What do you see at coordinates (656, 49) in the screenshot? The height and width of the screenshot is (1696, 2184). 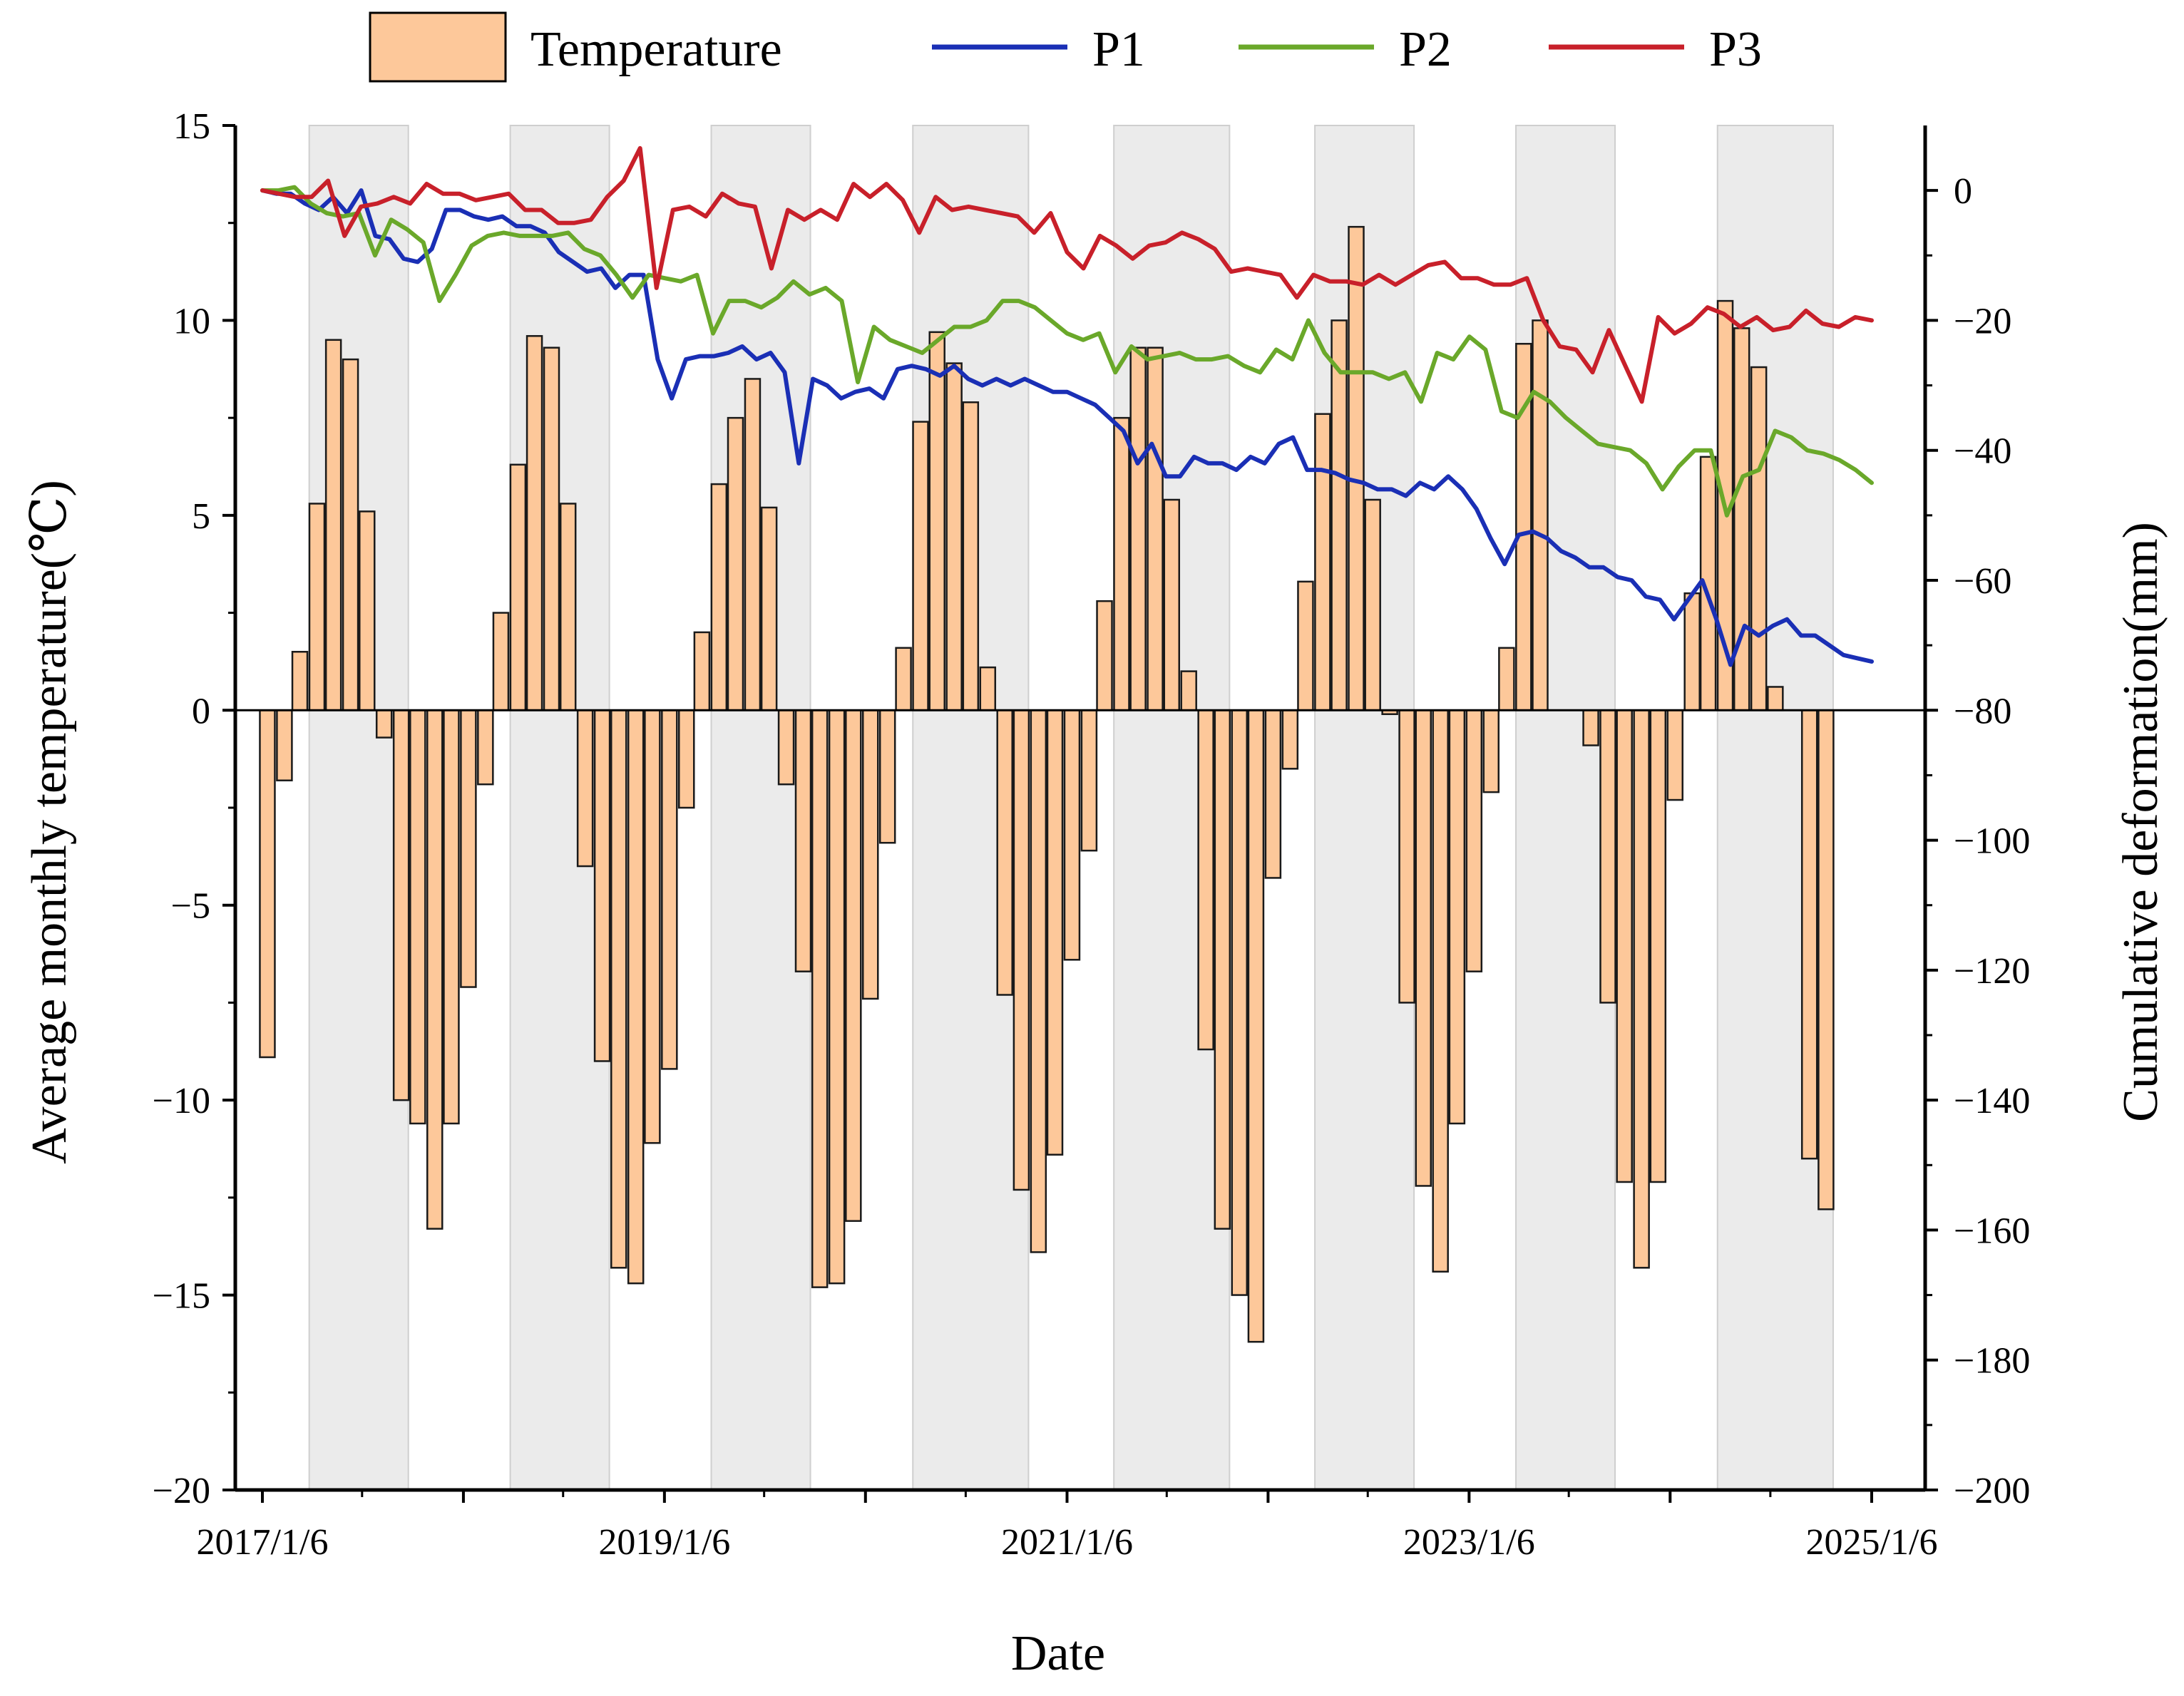 I see `legend-label-temperature: Temperature` at bounding box center [656, 49].